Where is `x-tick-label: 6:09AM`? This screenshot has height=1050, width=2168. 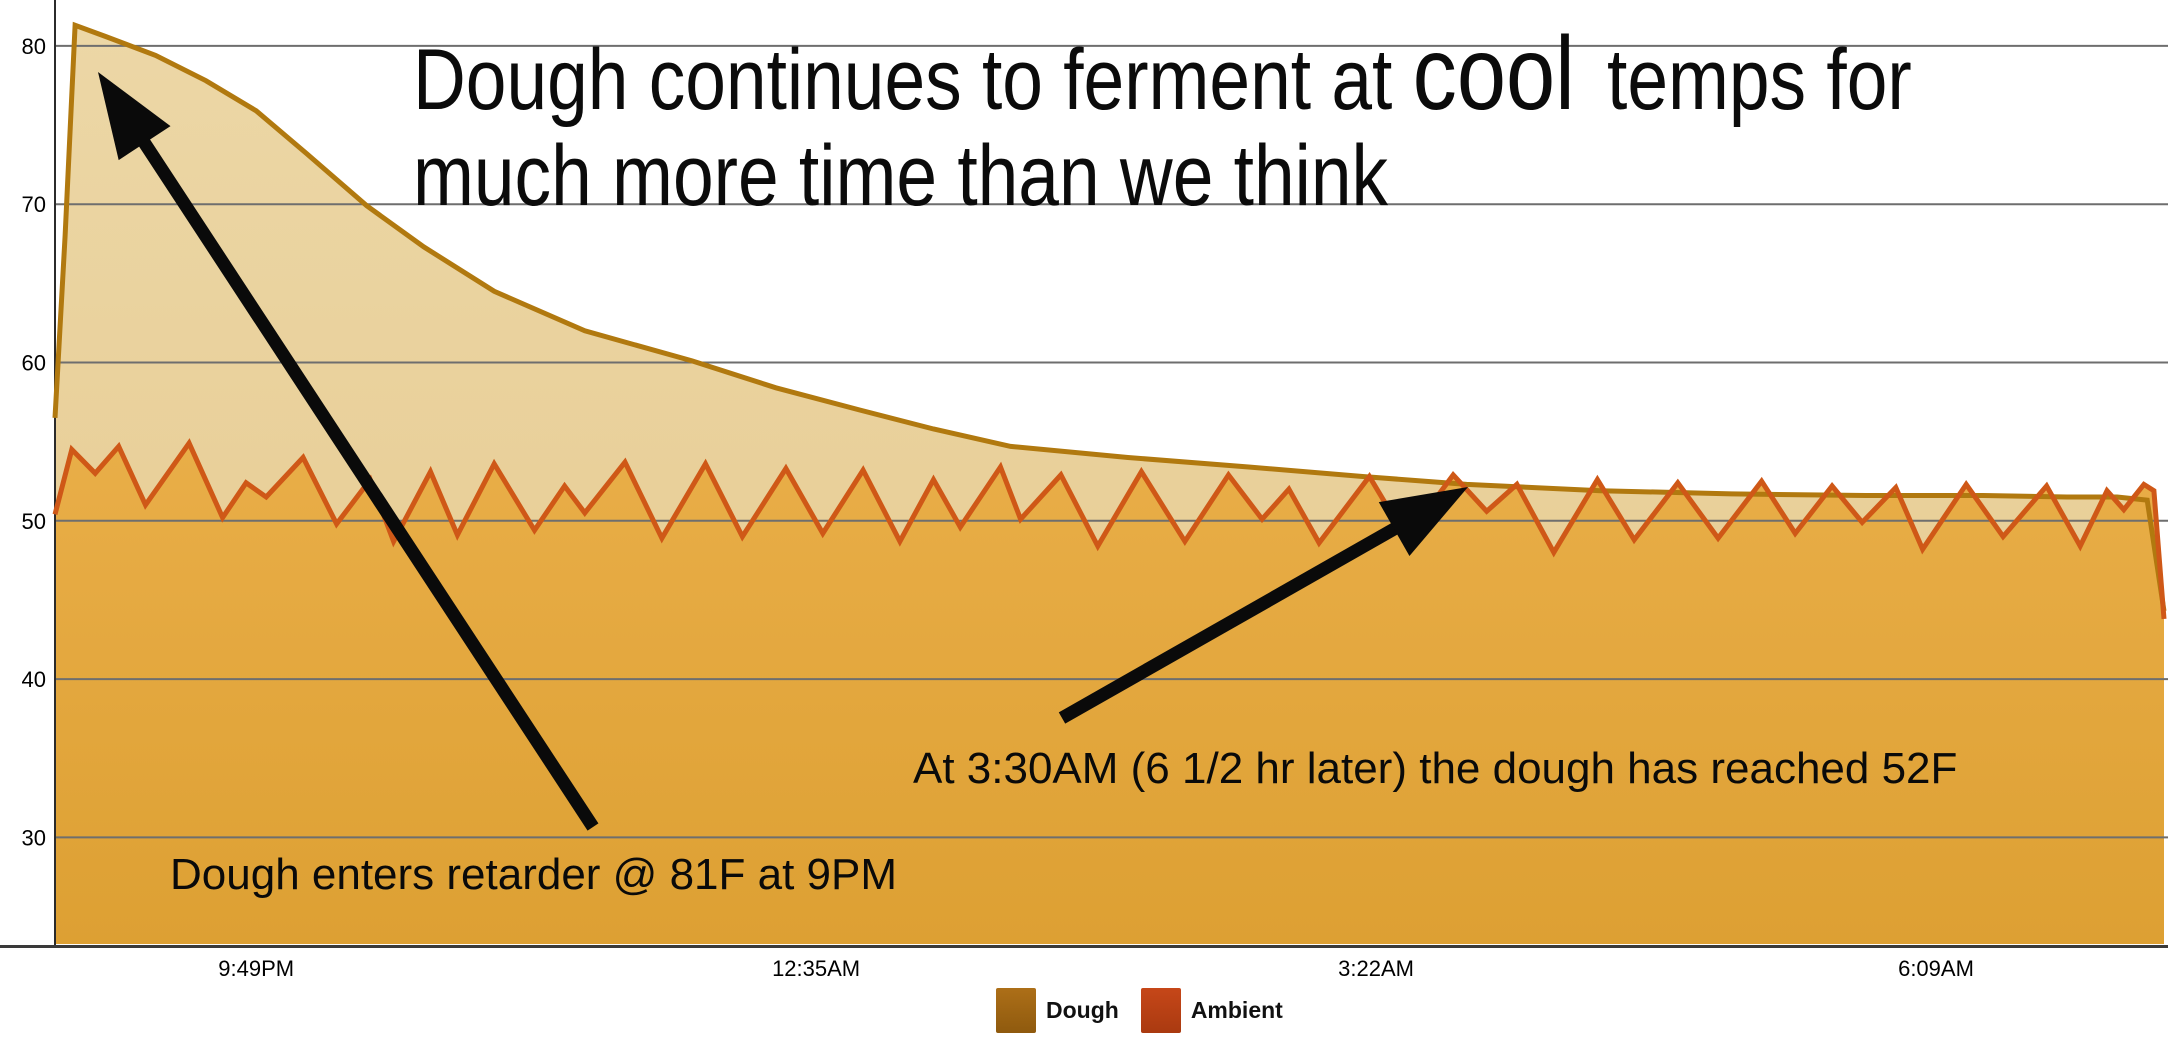
x-tick-label: 6:09AM is located at coordinates (1936, 968).